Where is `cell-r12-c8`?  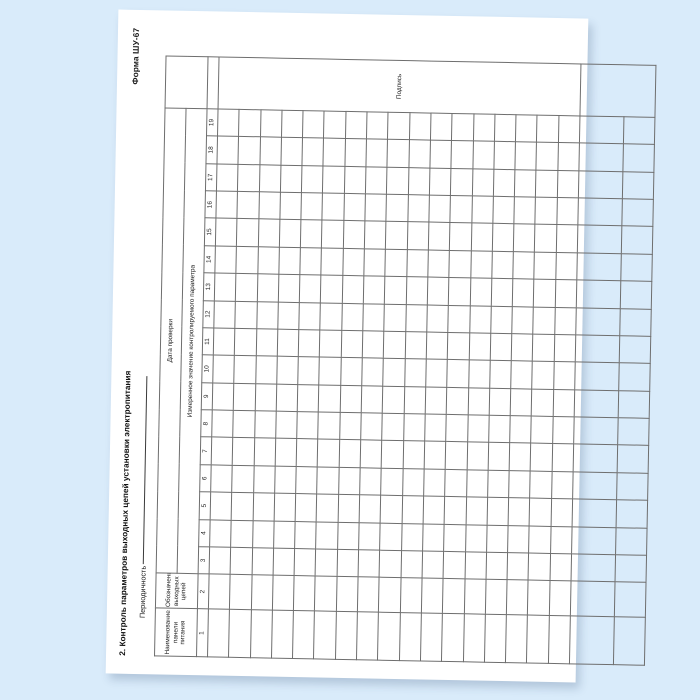
cell-r12-c8 is located at coordinates (456, 428).